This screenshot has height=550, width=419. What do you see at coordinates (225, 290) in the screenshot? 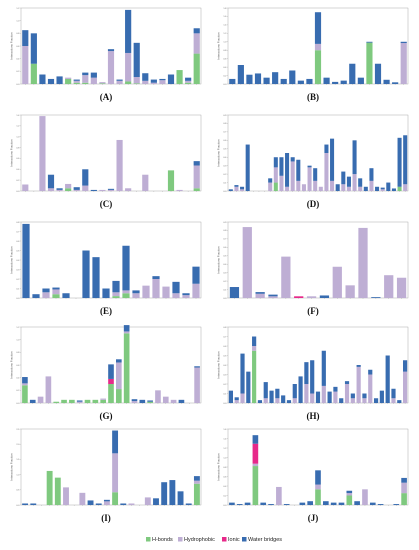
I see `y-tick-label: 0.1` at bounding box center [225, 290].